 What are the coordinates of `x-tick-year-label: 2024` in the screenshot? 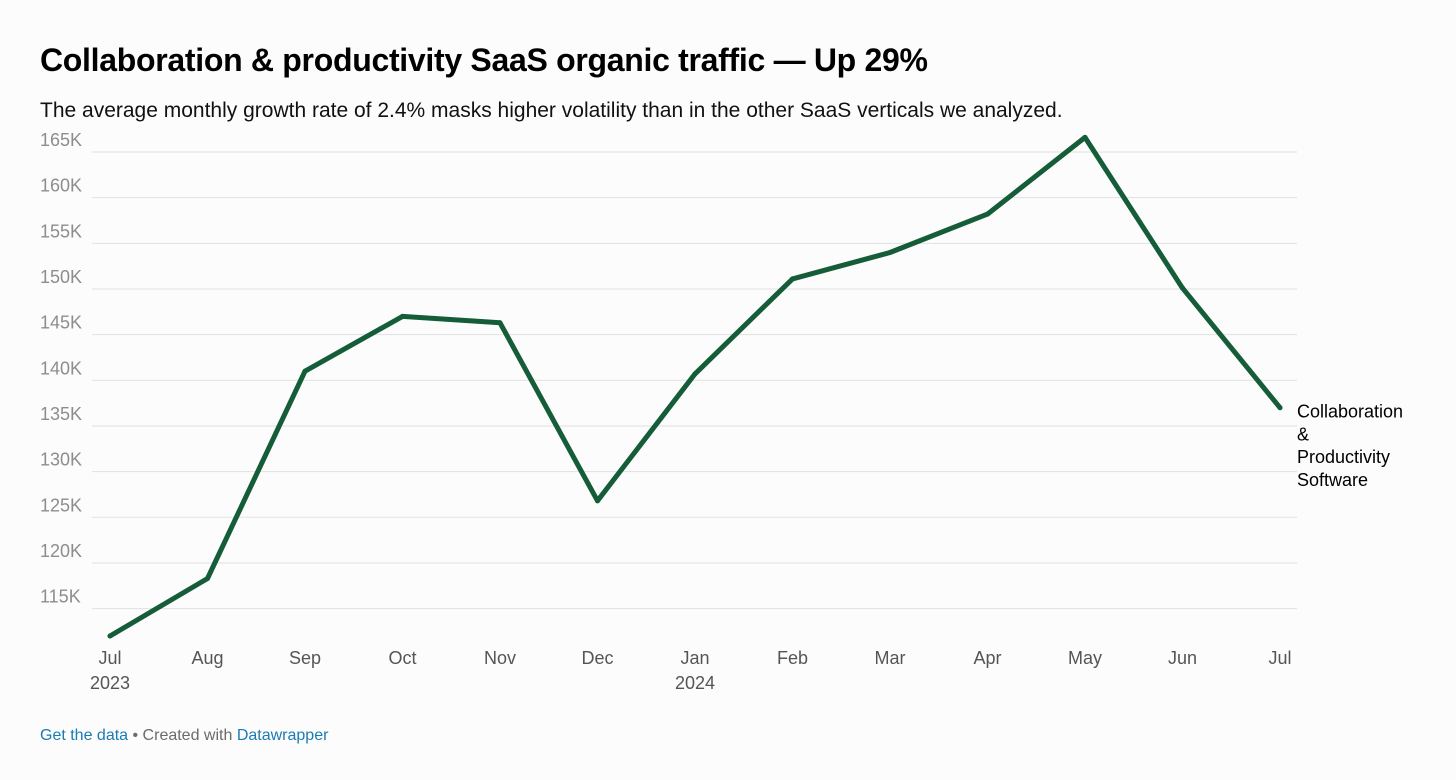 It's located at (695, 683).